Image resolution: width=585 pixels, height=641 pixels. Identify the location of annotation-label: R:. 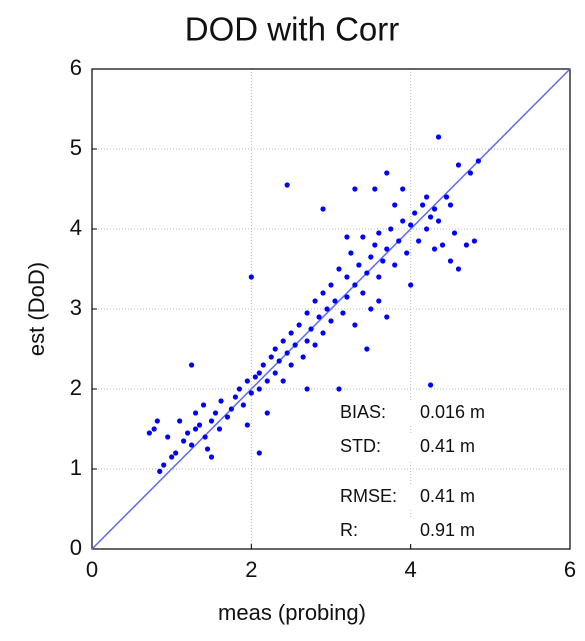
(349, 530).